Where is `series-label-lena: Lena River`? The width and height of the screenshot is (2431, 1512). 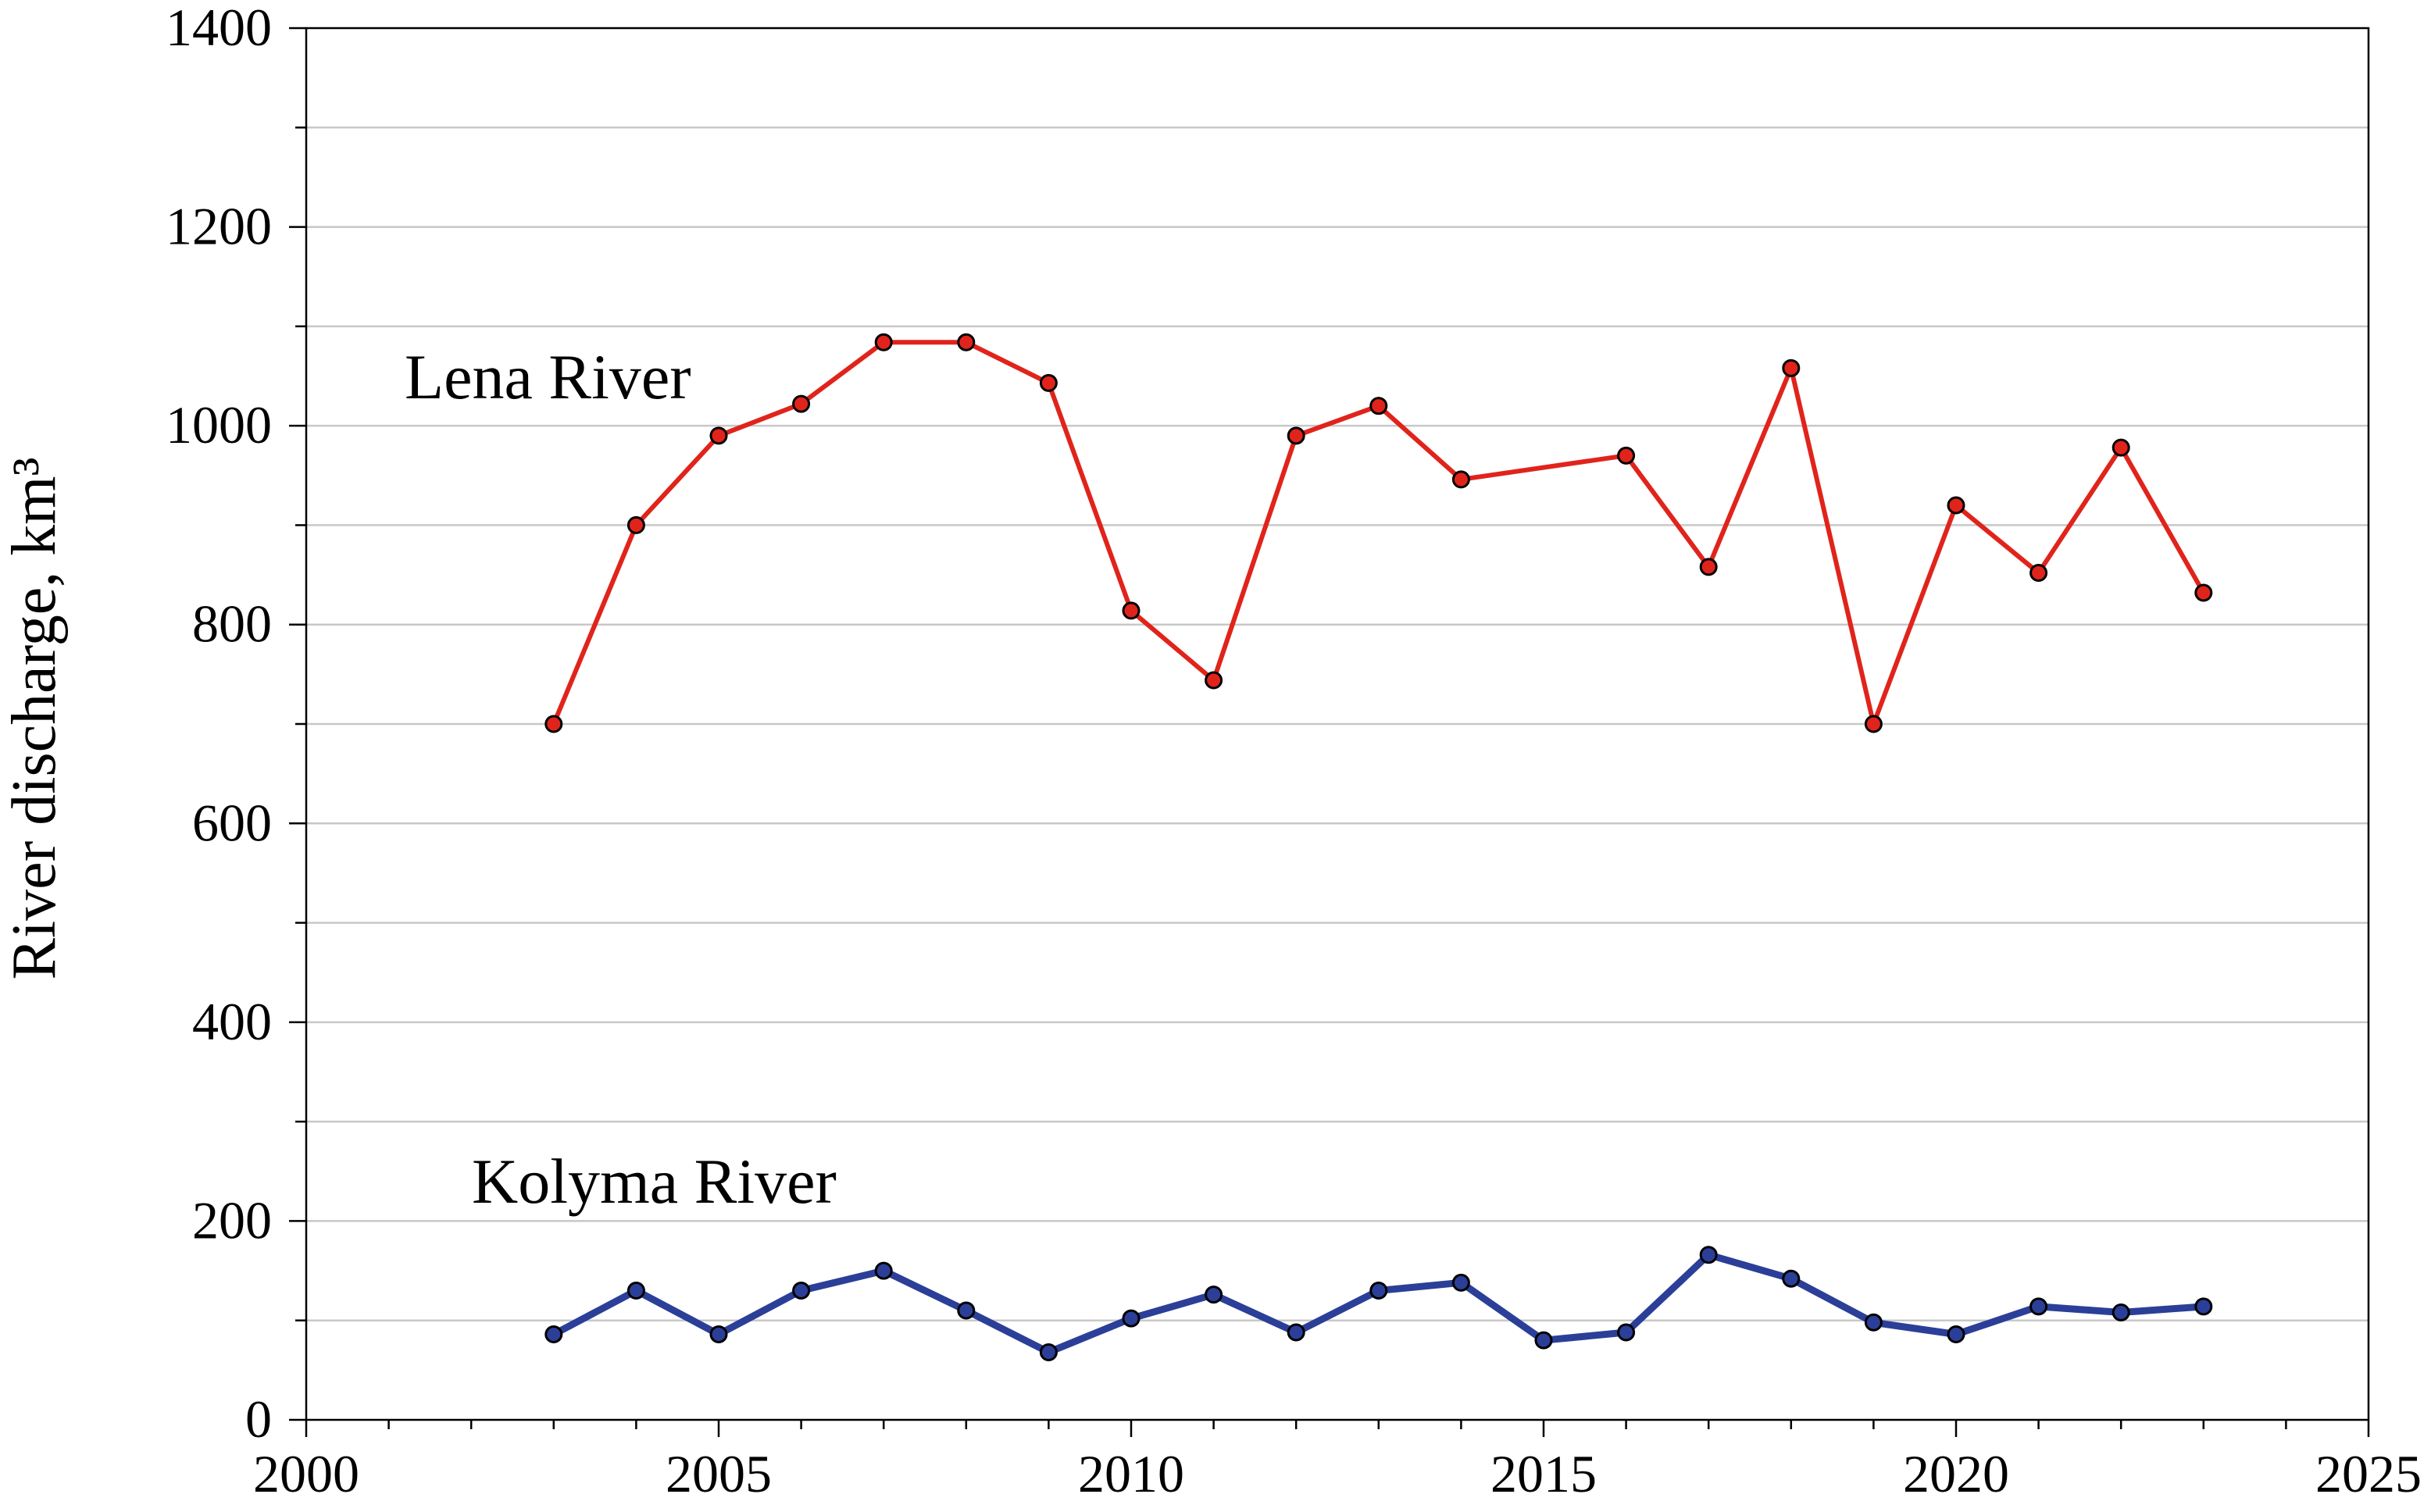
series-label-lena: Lena River is located at coordinates (548, 376).